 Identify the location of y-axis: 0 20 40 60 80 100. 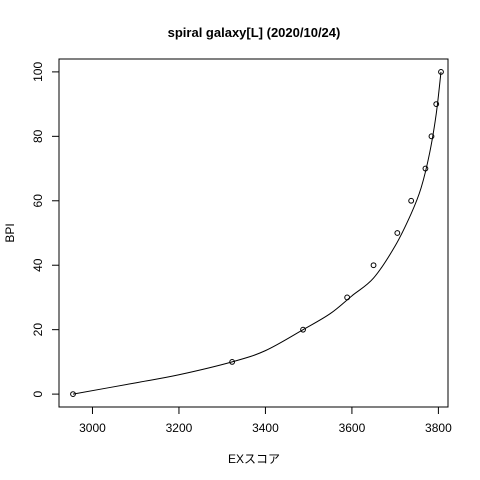
(45, 229).